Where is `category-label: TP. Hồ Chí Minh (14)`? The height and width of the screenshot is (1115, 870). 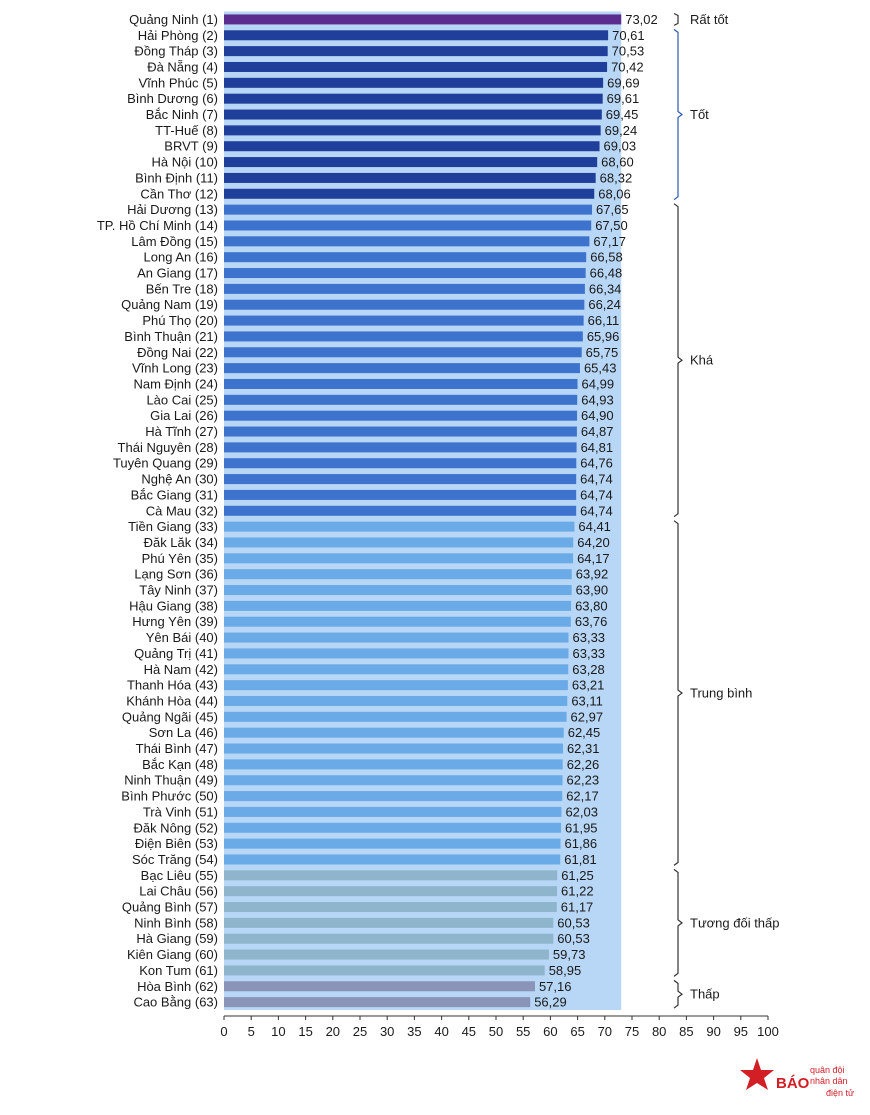 category-label: TP. Hồ Chí Minh (14) is located at coordinates (157, 225).